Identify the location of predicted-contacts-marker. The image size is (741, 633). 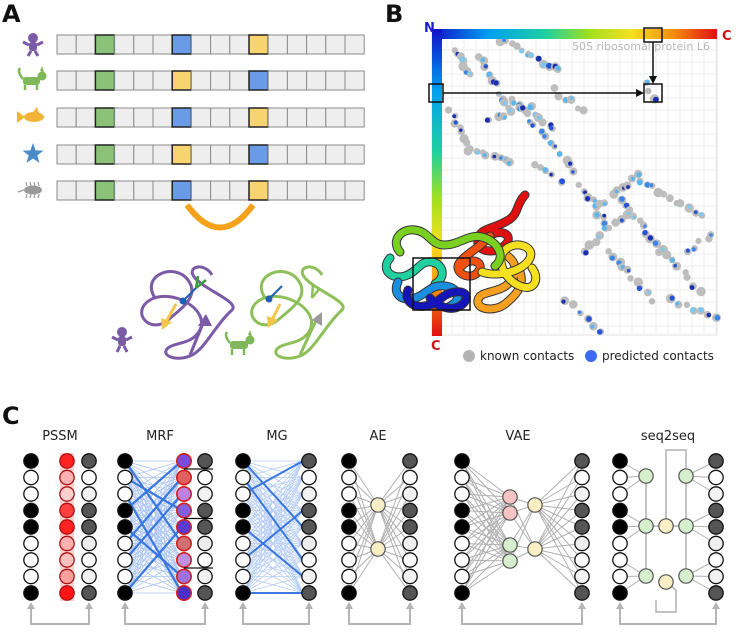
(591, 356).